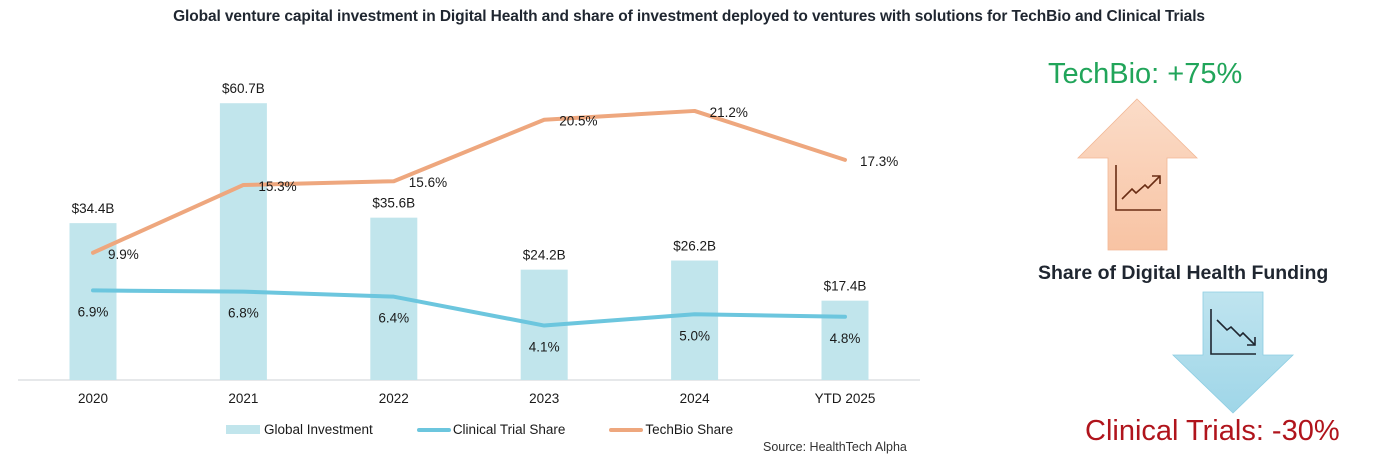 This screenshot has height=468, width=1378. What do you see at coordinates (469, 308) in the screenshot?
I see `clinical-trial-share-line` at bounding box center [469, 308].